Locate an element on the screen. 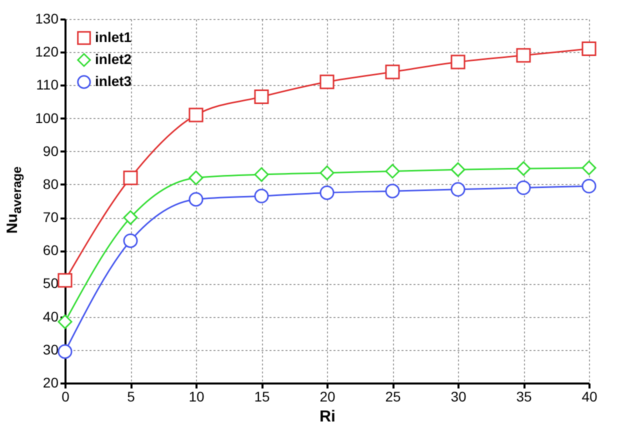 The height and width of the screenshot is (424, 629). y-tick-label: 110 is located at coordinates (47, 84).